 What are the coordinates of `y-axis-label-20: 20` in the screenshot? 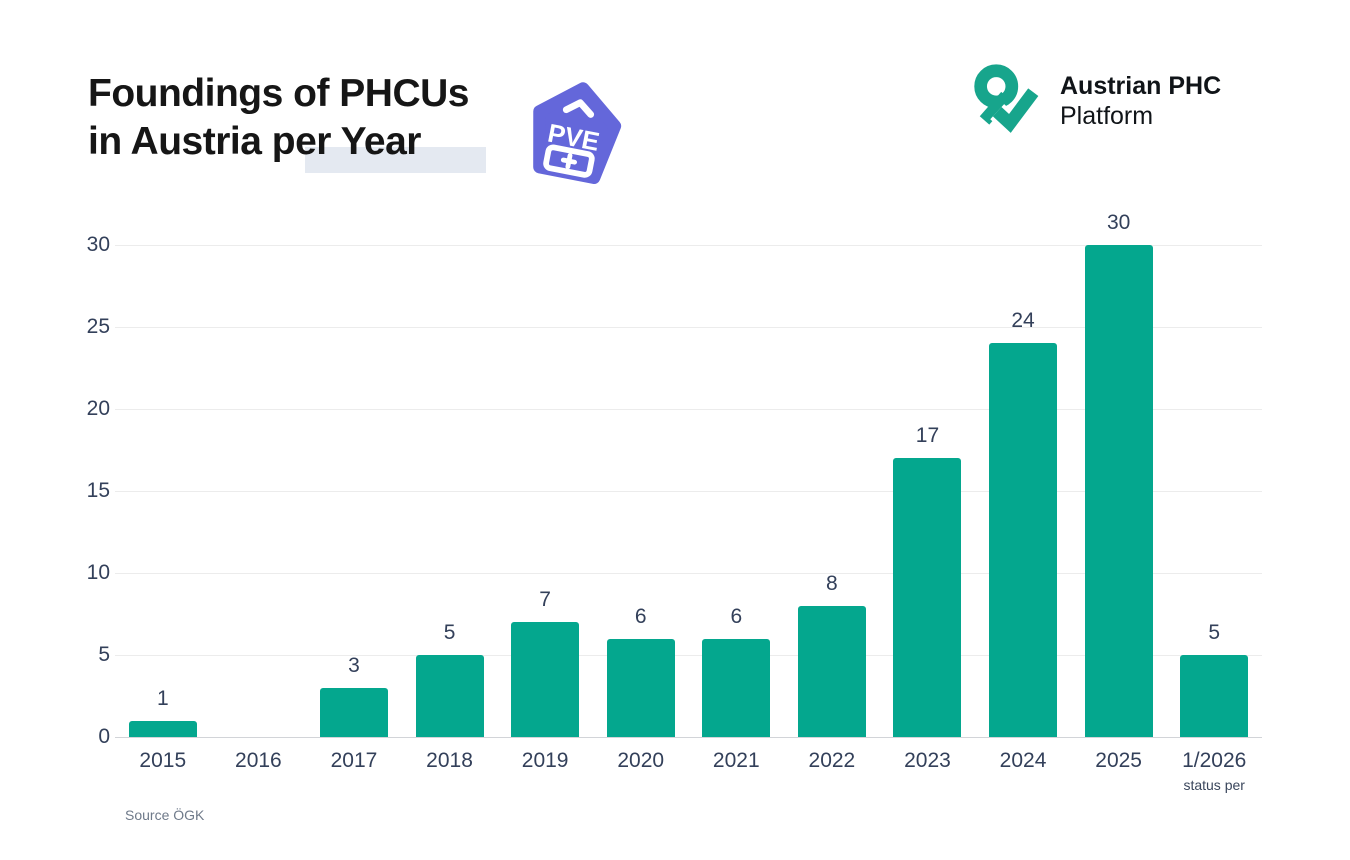 It's located at (98, 408).